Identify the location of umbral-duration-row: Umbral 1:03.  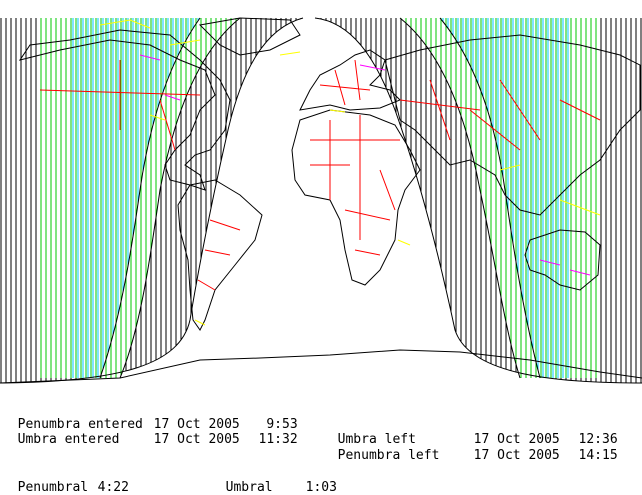
(273, 480).